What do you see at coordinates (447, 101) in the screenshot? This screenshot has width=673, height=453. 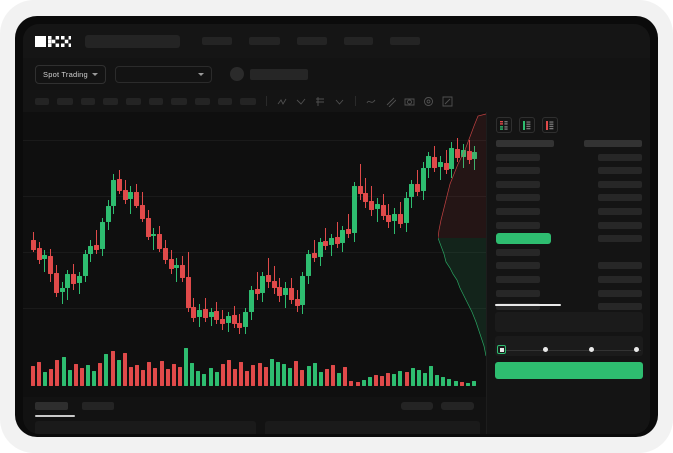 I see `fullscreen-icon` at bounding box center [447, 101].